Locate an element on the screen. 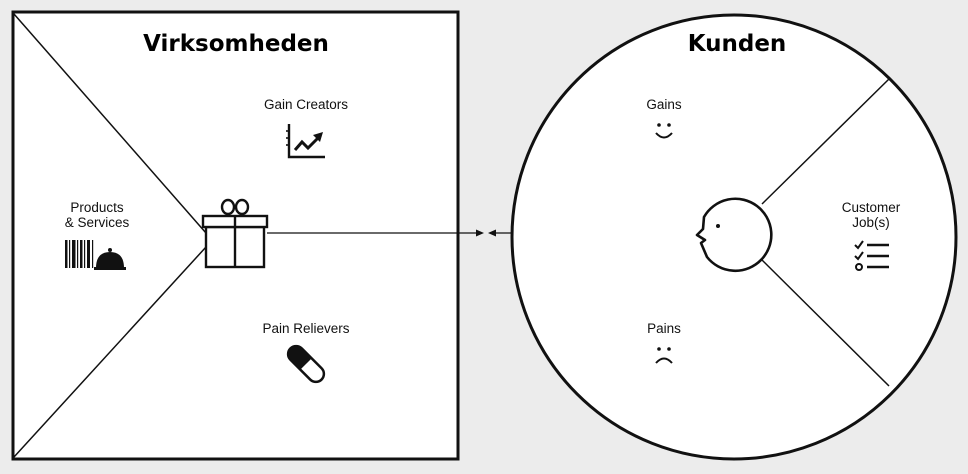  frown-icon is located at coordinates (664, 355).